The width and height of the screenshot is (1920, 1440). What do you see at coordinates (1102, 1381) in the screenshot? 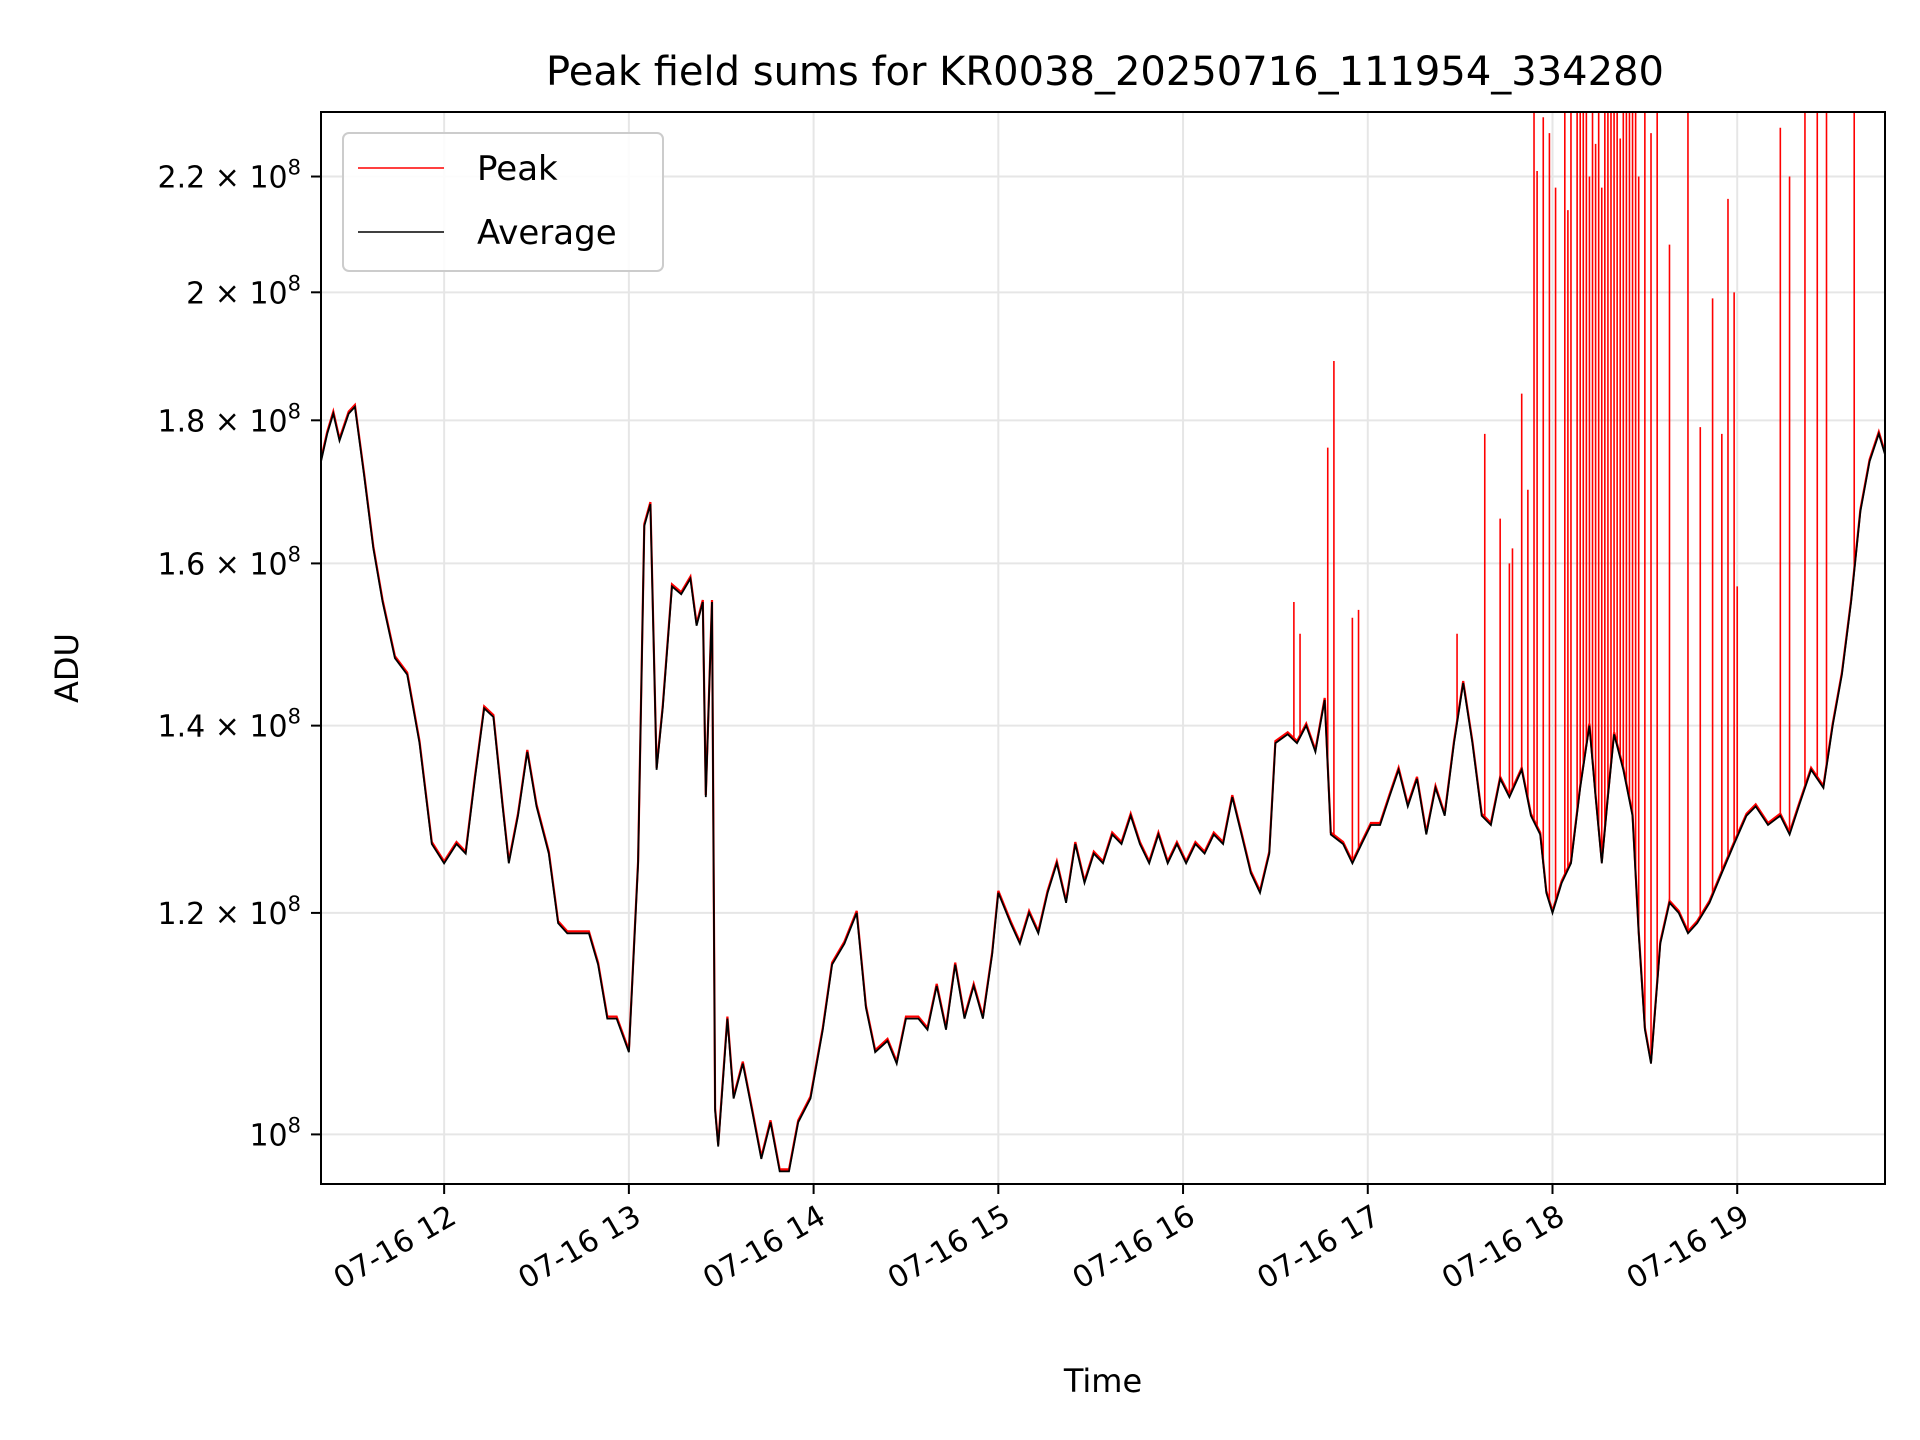
I see `x-axis-label: Time` at bounding box center [1102, 1381].